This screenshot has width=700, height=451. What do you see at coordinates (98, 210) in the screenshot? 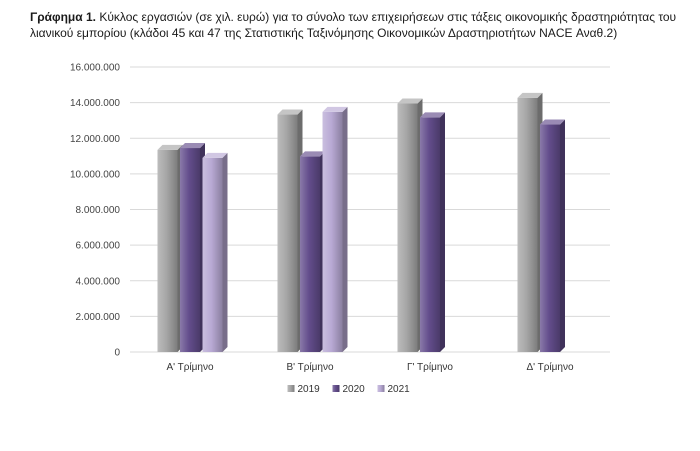
I see `y-tick-label: 8.000.000` at bounding box center [98, 210].